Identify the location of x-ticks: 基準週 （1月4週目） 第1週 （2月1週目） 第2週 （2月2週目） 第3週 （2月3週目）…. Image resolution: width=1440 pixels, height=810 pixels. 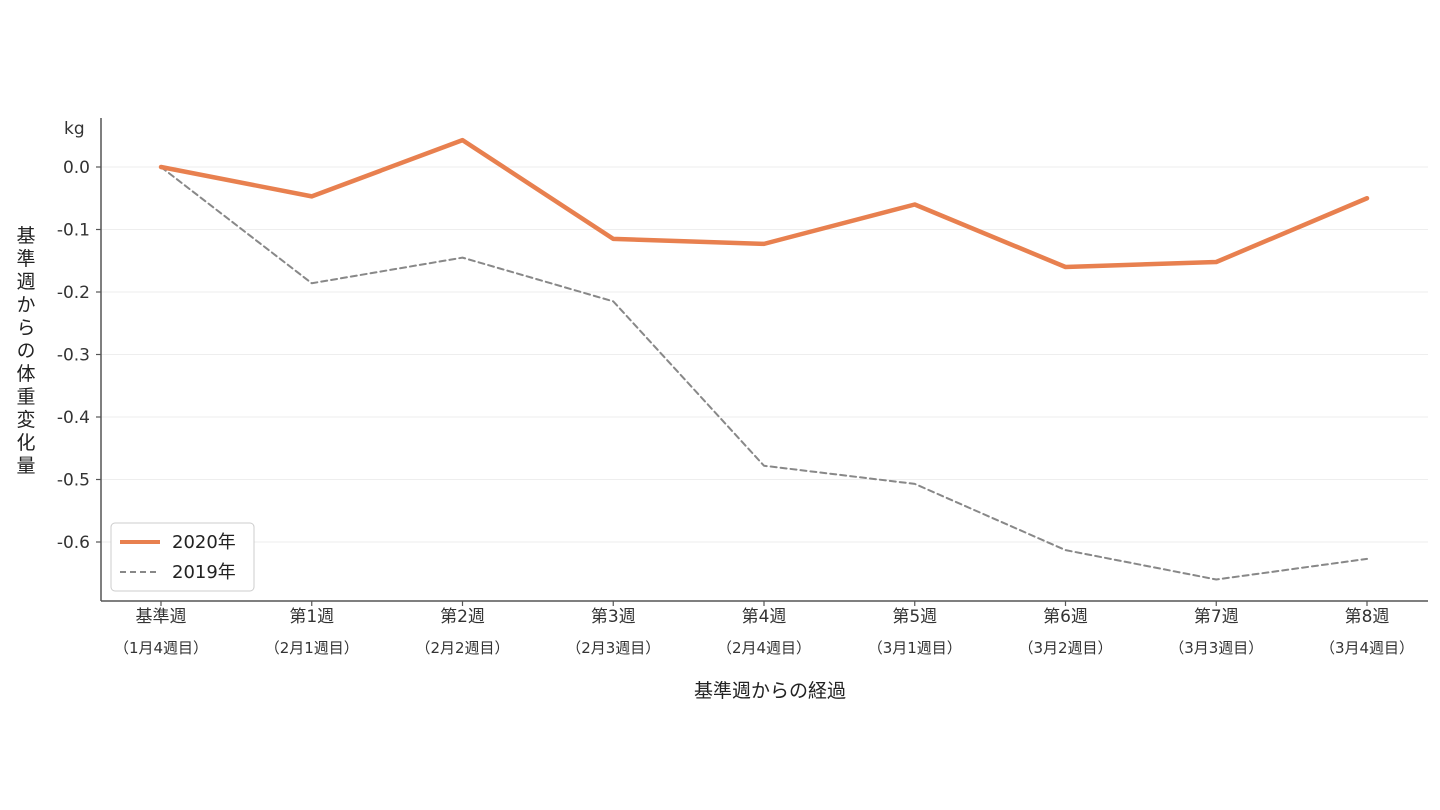
(764, 629).